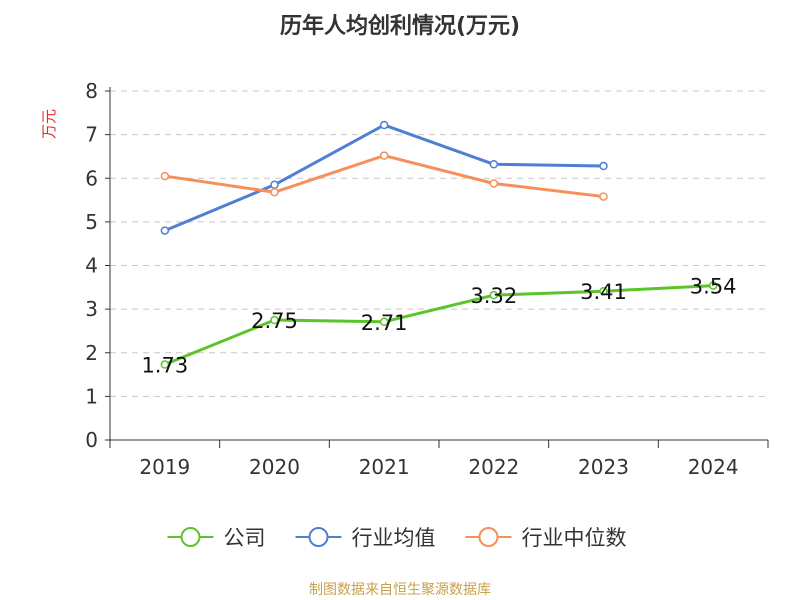  I want to click on data-label: 2.75, so click(274, 321).